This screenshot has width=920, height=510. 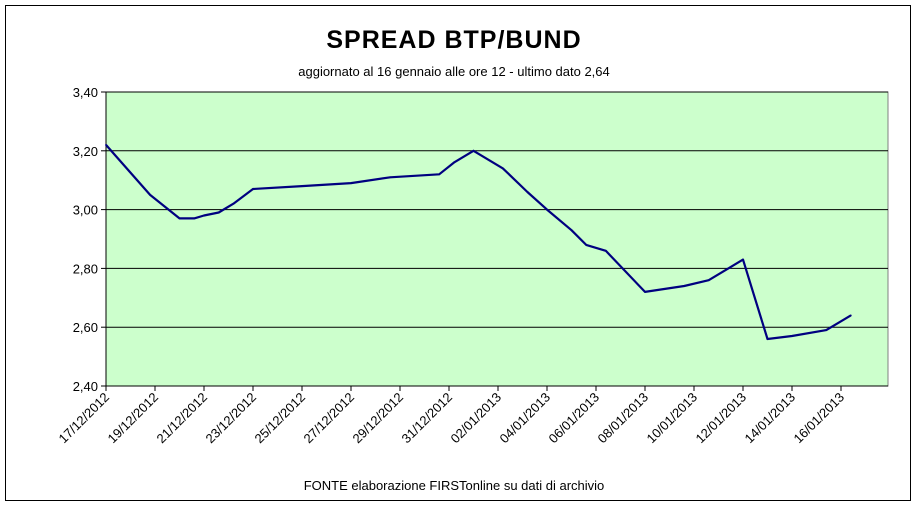 What do you see at coordinates (622, 418) in the screenshot?
I see `x-tick-label: 08/01/2013` at bounding box center [622, 418].